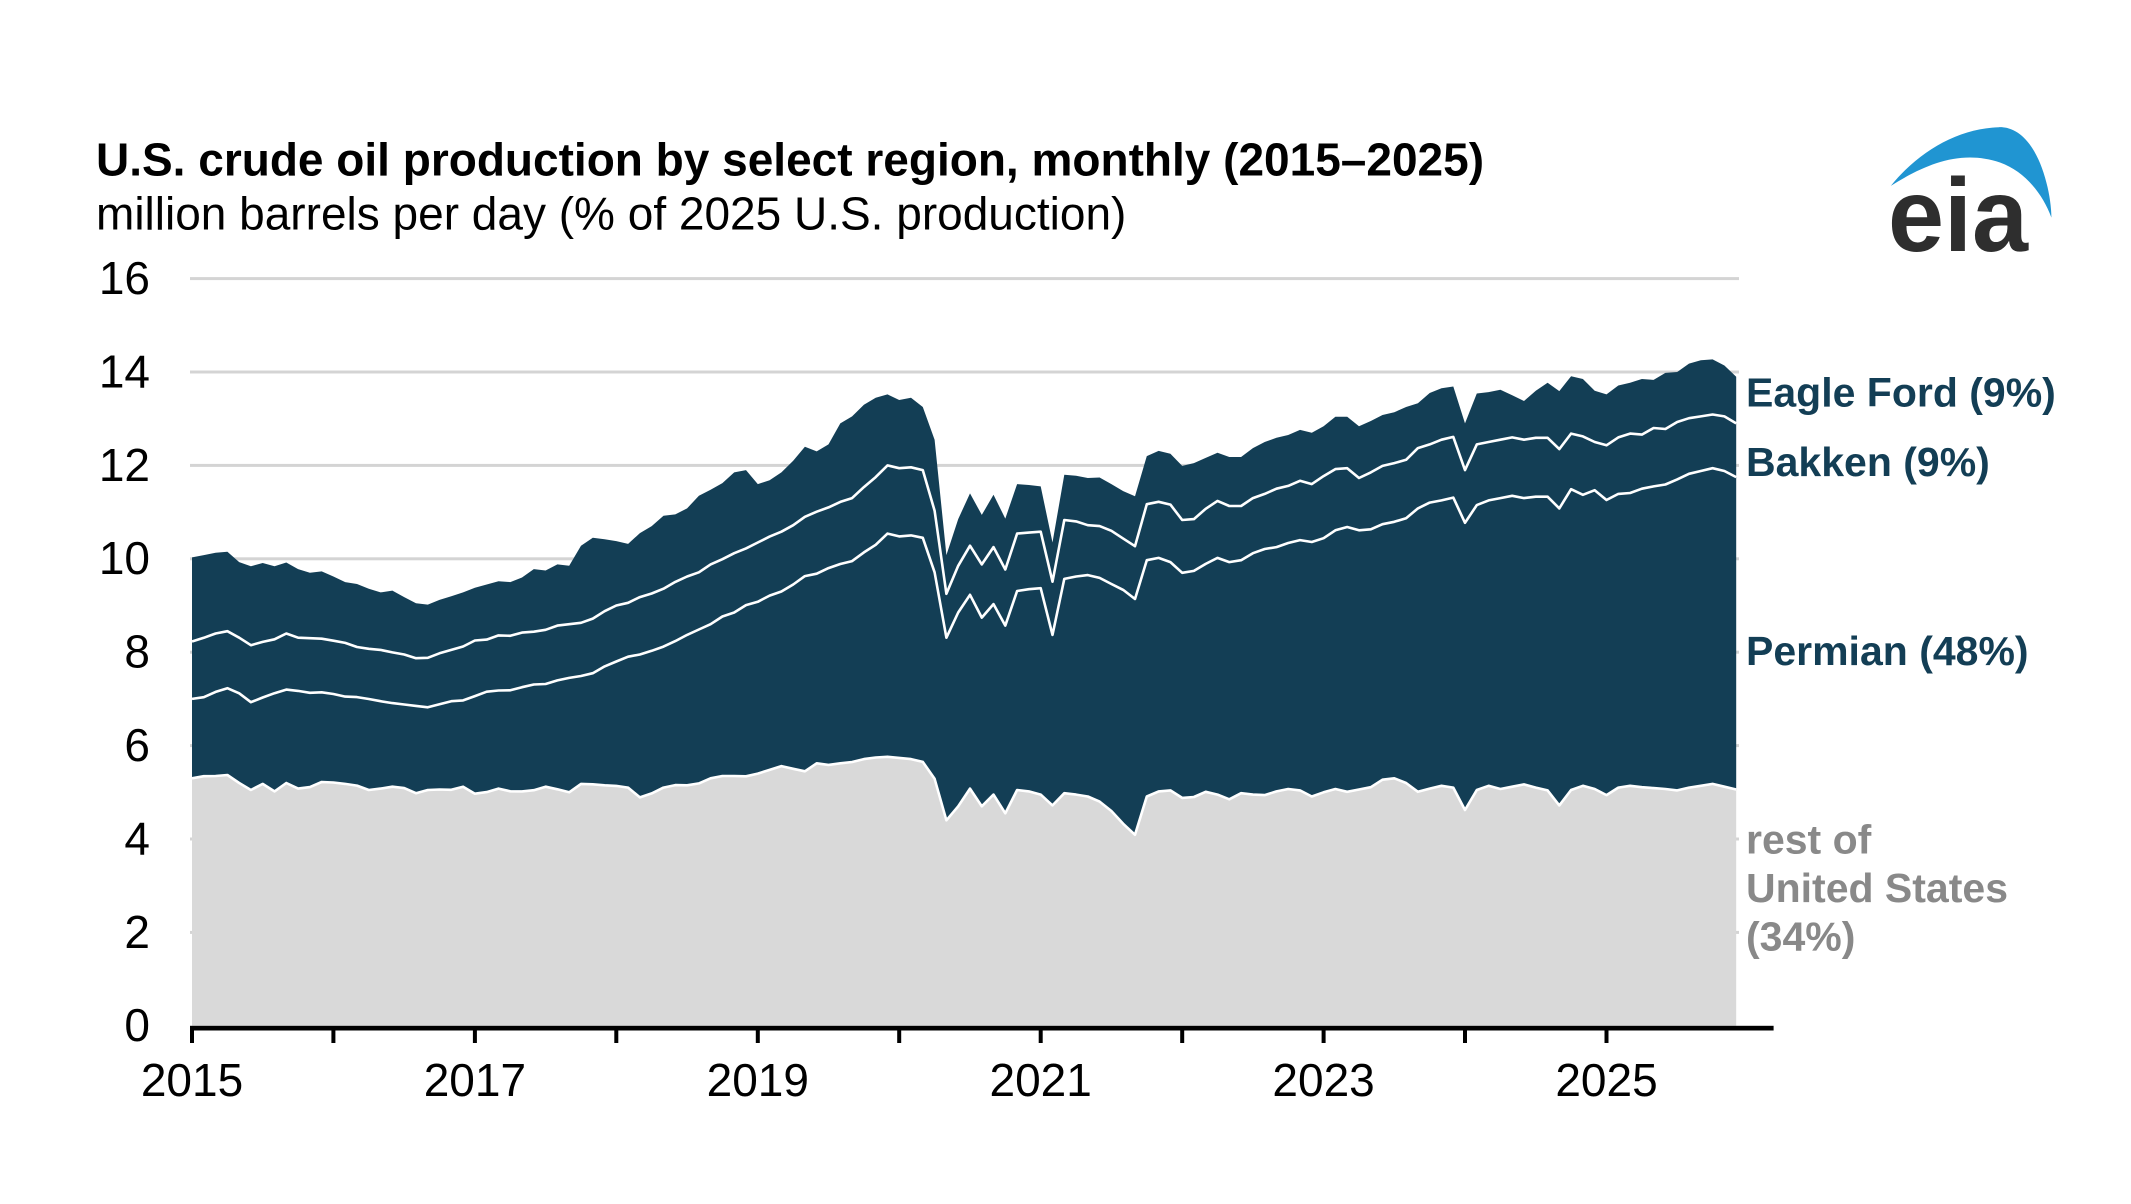  I want to click on svg-text: 10, so click(124, 558).